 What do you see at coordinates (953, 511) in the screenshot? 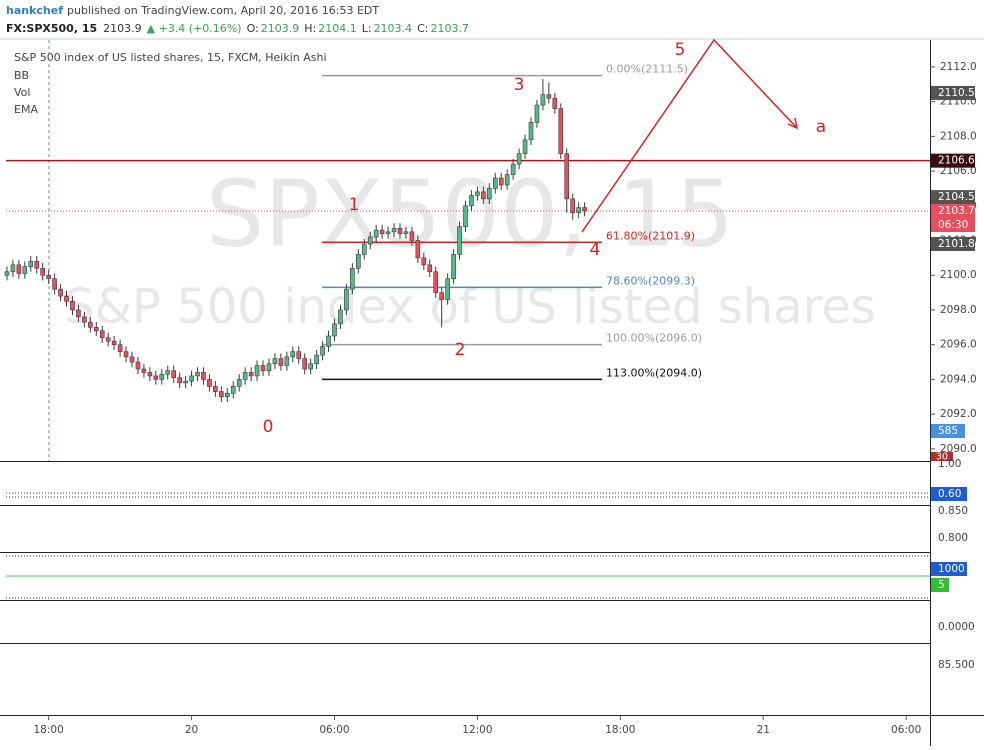
I see `pane-label: 0.850` at bounding box center [953, 511].